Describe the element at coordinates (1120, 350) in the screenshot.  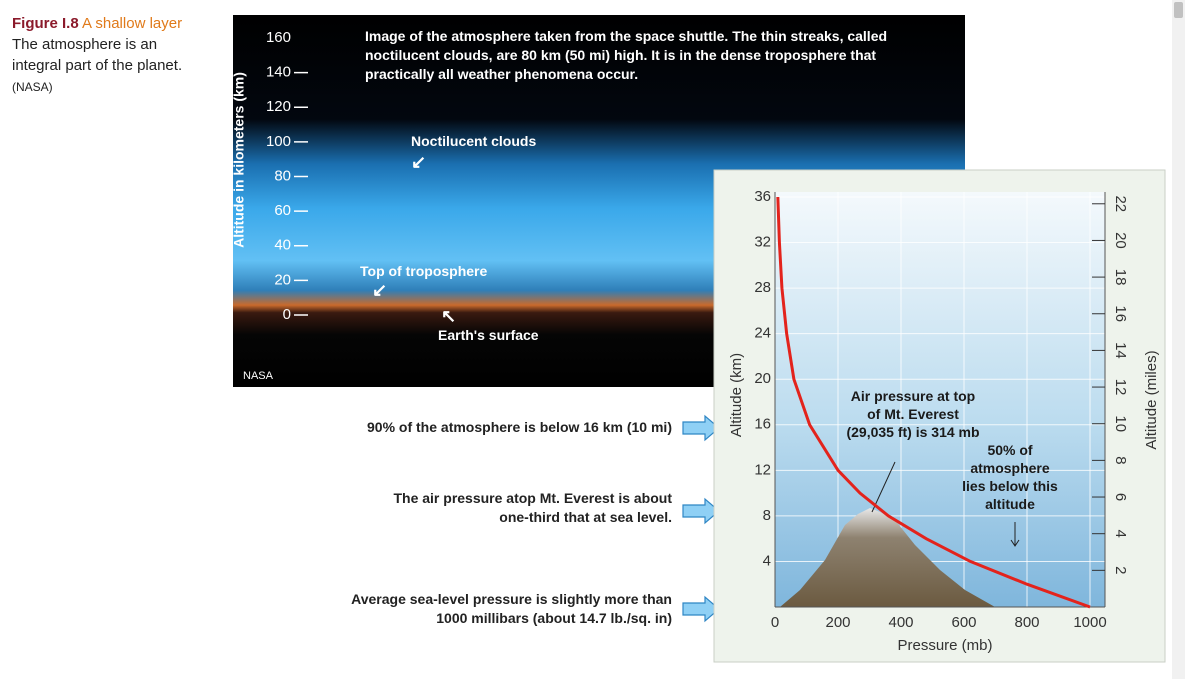
I see `y2-tick-label: 14` at that location.